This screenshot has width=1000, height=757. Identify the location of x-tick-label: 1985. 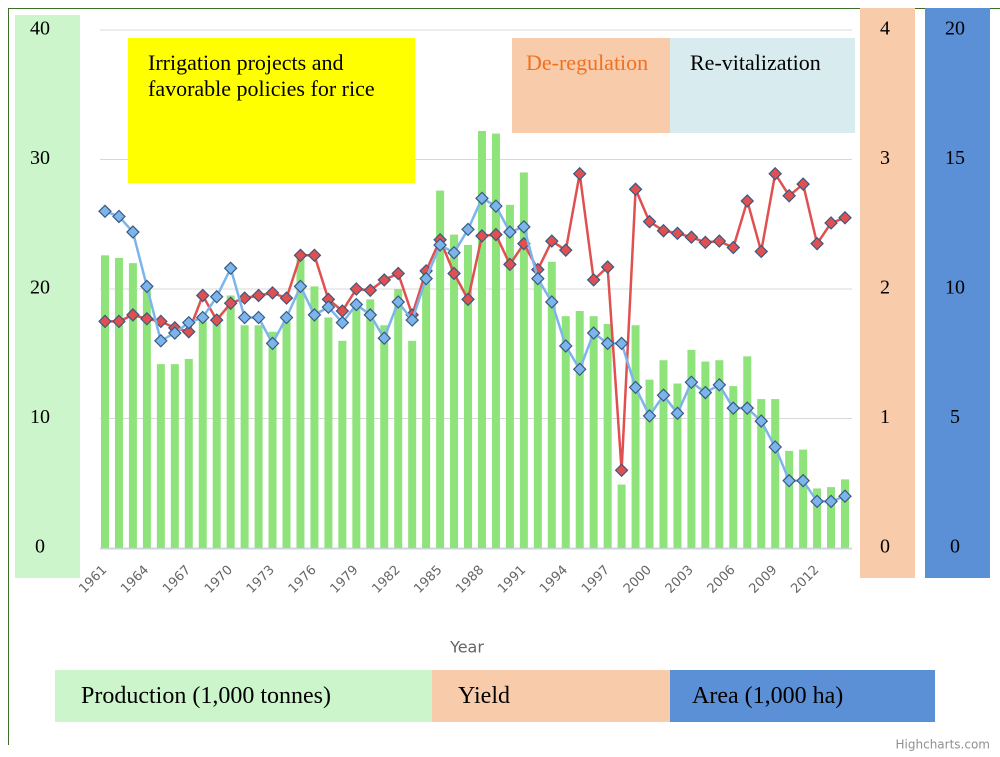
(428, 580).